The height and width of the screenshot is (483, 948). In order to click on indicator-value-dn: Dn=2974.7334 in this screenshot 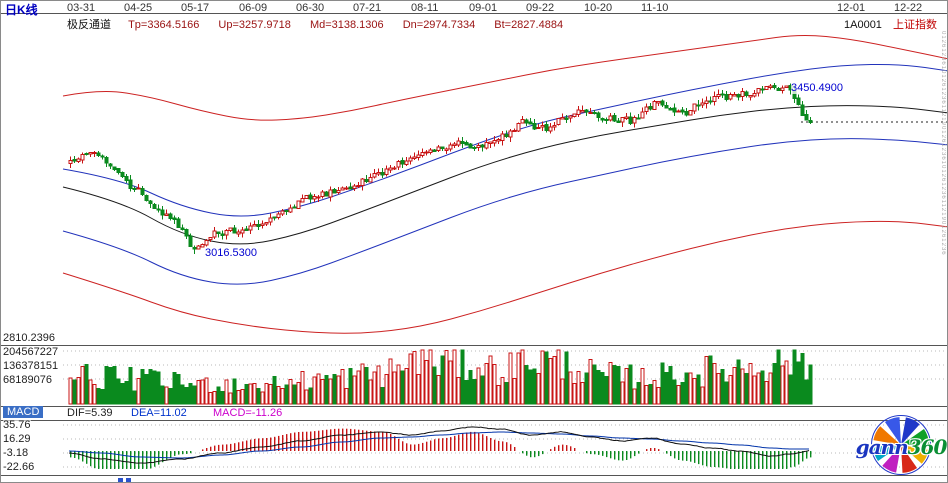, I will do `click(439, 25)`.